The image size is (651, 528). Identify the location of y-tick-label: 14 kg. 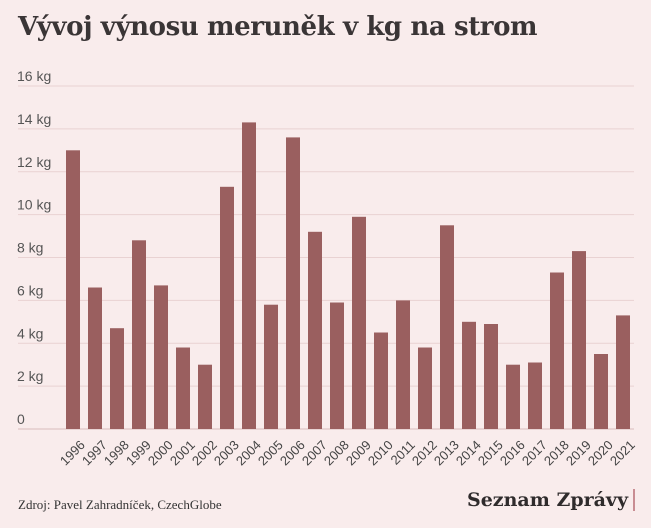
(34, 119).